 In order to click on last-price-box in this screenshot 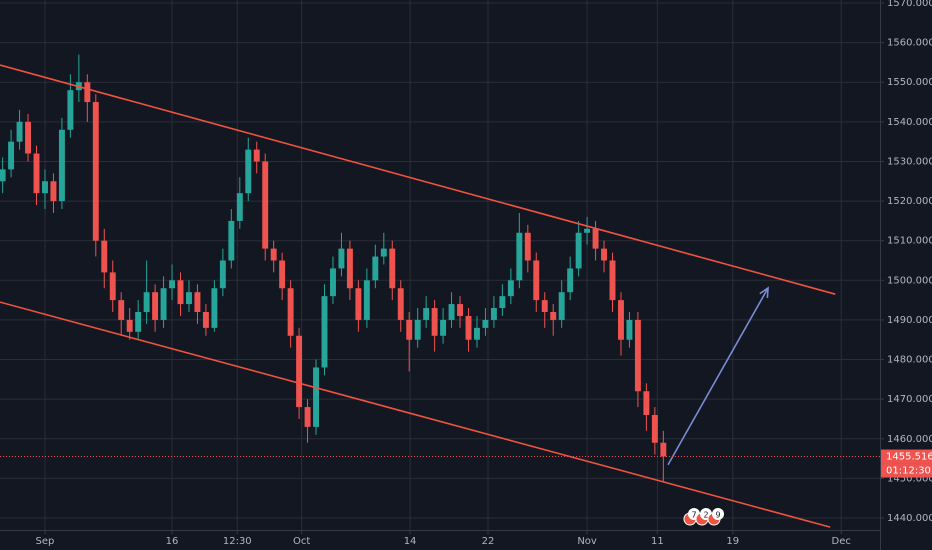, I will do `click(906, 456)`.